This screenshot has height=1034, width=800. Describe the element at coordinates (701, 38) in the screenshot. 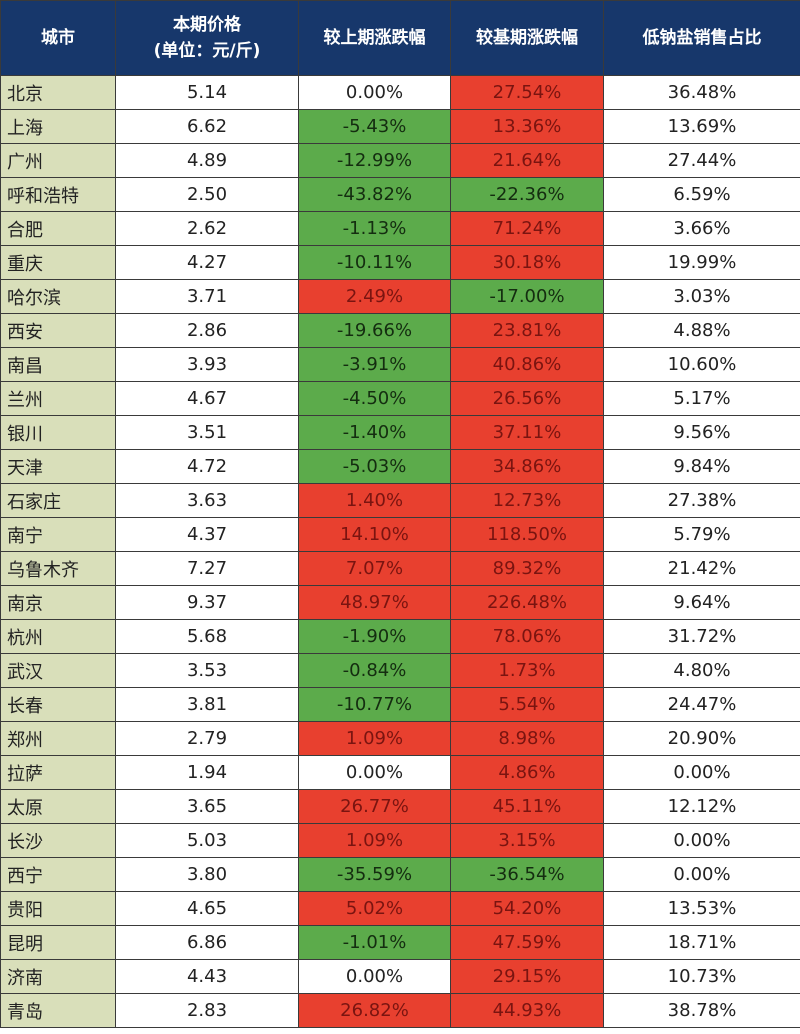

I see `header-cell: 低钠盐销售占比` at that location.